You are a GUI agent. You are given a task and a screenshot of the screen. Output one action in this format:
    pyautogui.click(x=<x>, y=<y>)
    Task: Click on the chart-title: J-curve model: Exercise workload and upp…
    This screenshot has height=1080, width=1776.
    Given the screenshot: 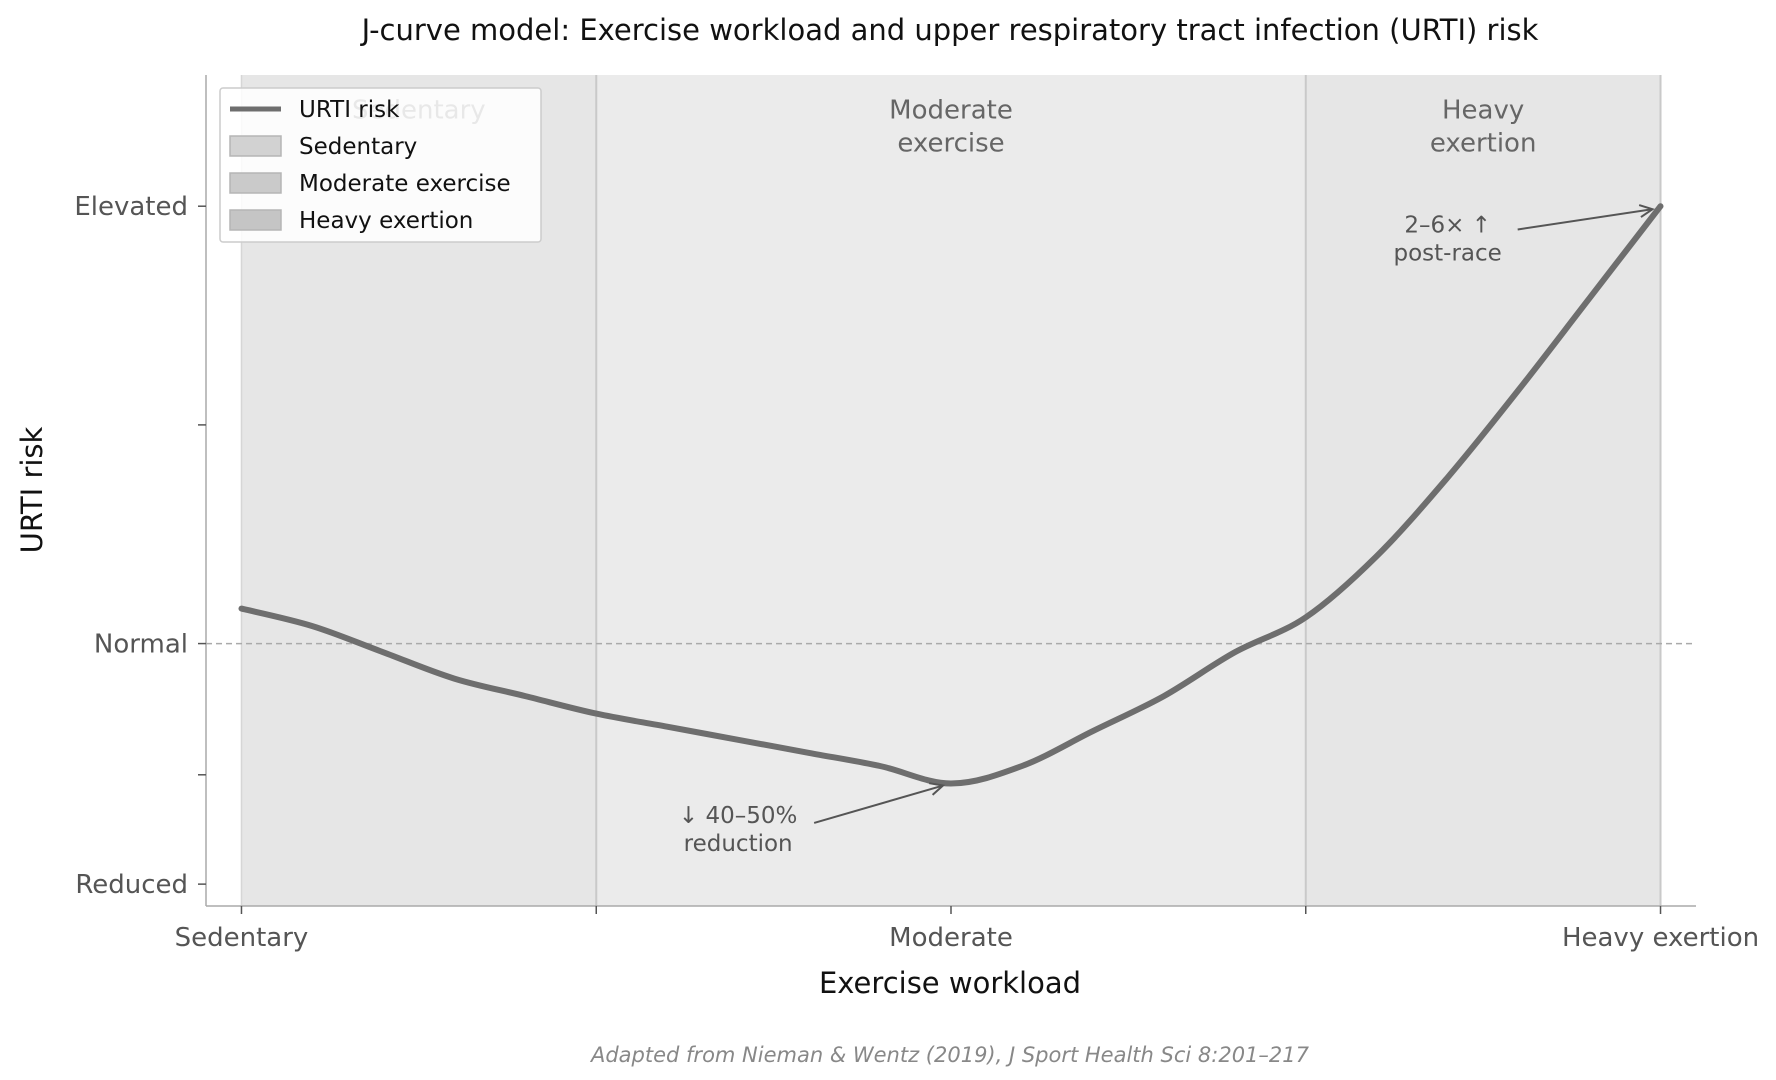 What is the action you would take?
    pyautogui.click(x=949, y=30)
    